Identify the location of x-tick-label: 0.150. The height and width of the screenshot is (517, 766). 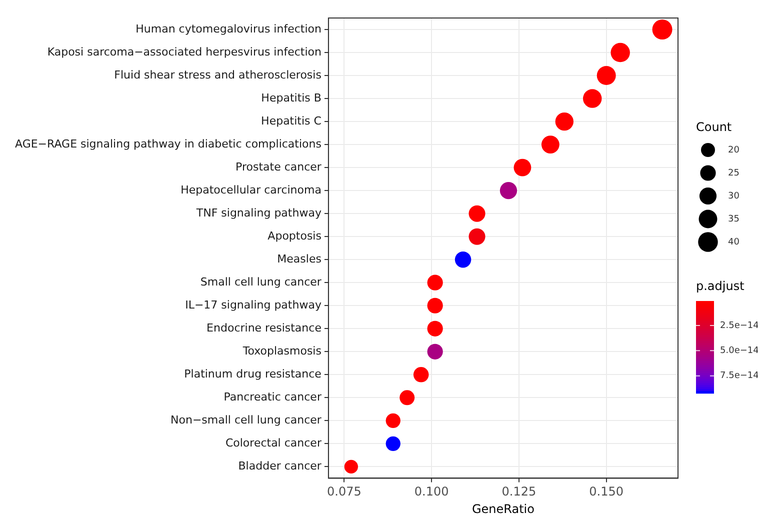
(606, 491).